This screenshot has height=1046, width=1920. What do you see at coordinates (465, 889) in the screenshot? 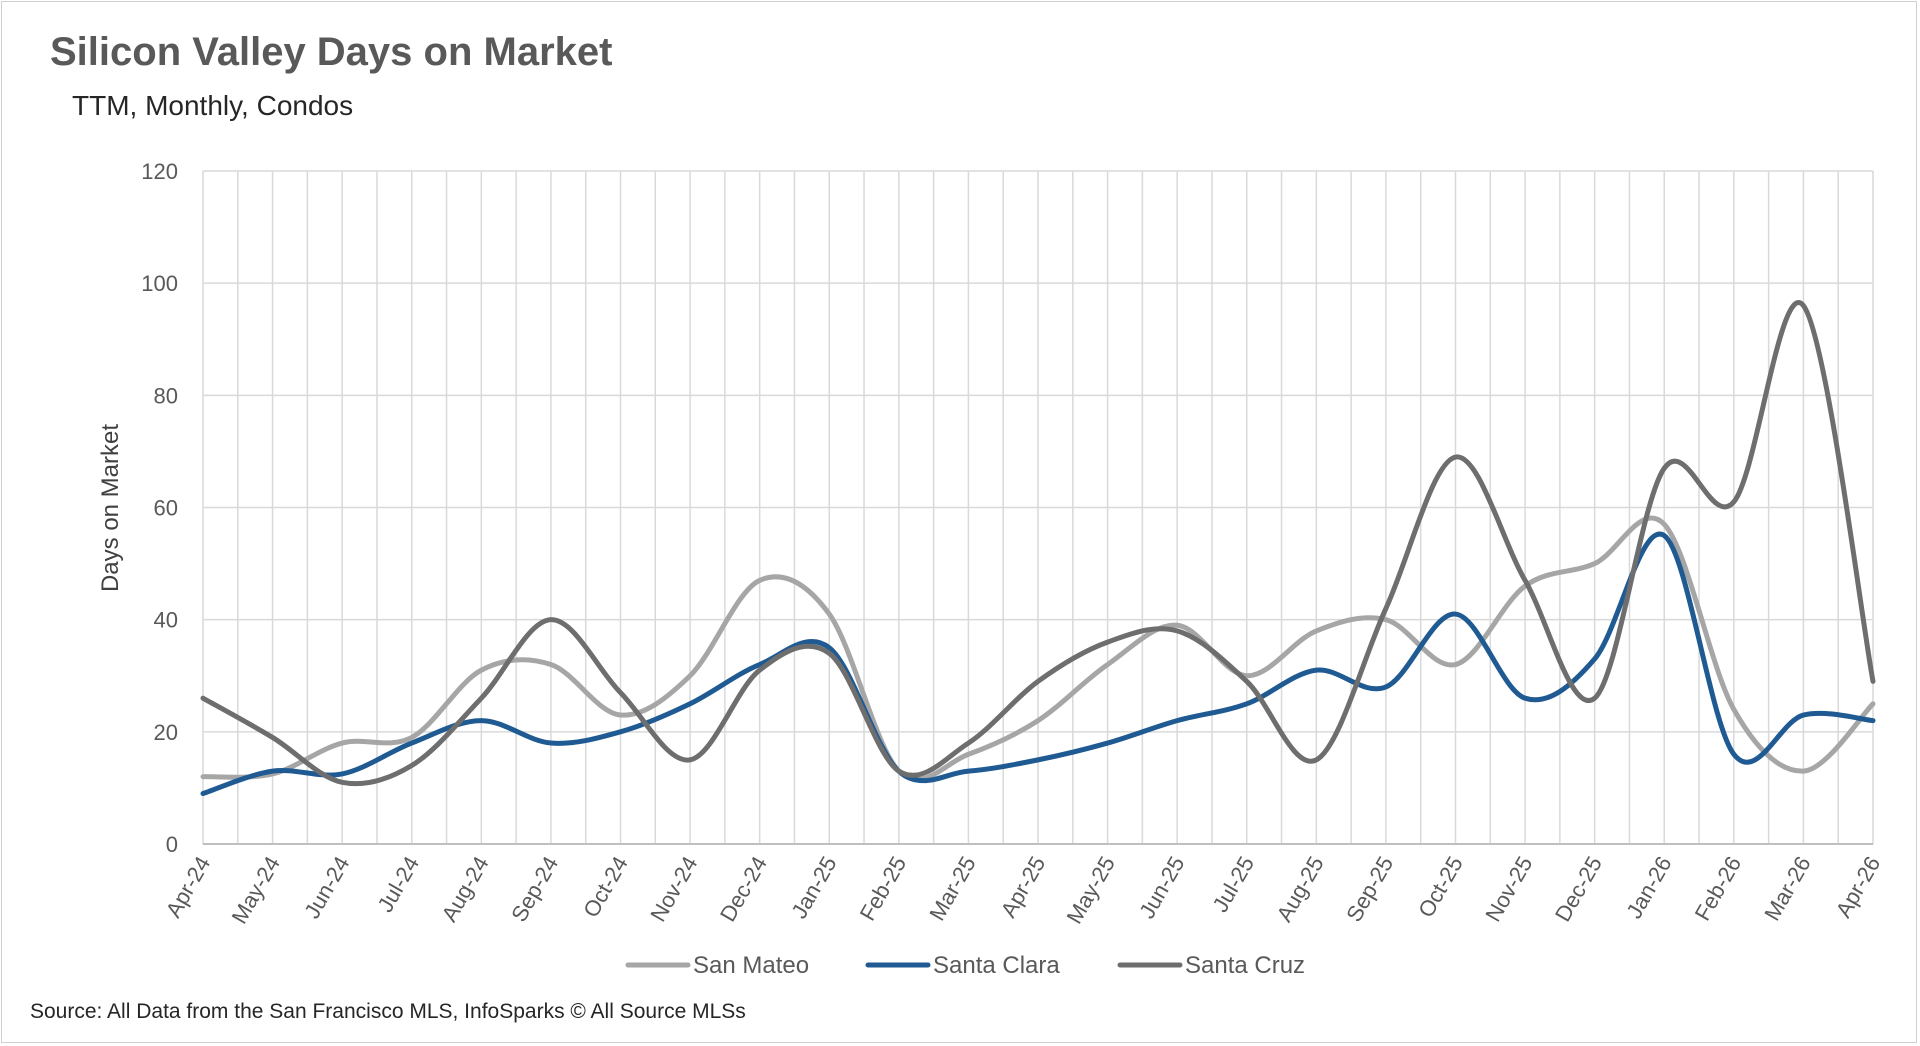
I see `x-tick-label: Aug-24` at bounding box center [465, 889].